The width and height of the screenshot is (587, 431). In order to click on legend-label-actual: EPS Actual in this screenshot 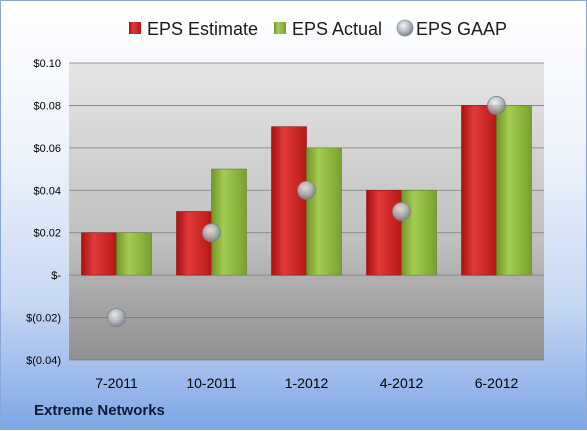, I will do `click(337, 29)`.